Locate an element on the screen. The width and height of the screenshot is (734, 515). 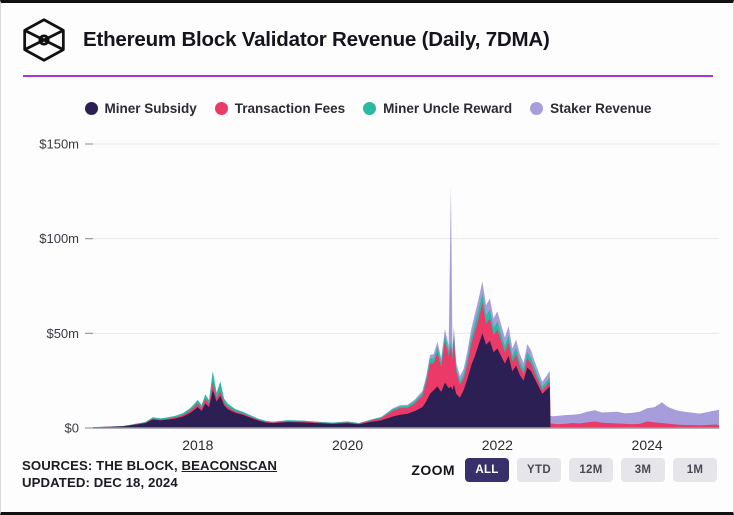
svg-text: 2024 is located at coordinates (647, 445).